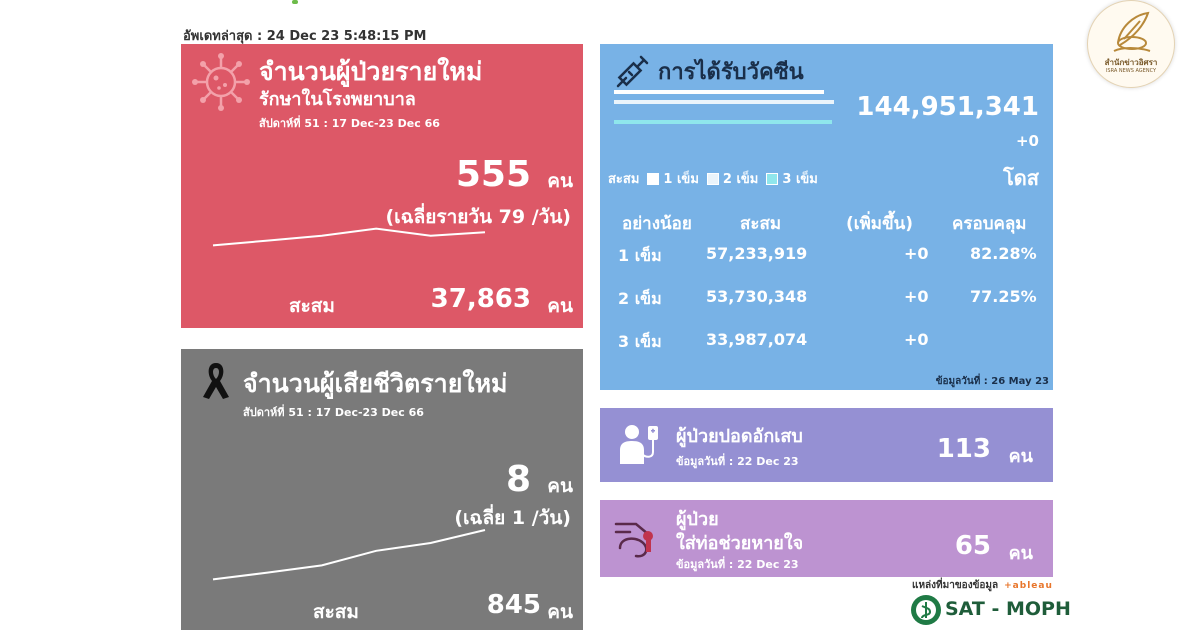 The width and height of the screenshot is (1200, 630). I want to click on col-header-coverage: ครอบคลุม, so click(989, 224).